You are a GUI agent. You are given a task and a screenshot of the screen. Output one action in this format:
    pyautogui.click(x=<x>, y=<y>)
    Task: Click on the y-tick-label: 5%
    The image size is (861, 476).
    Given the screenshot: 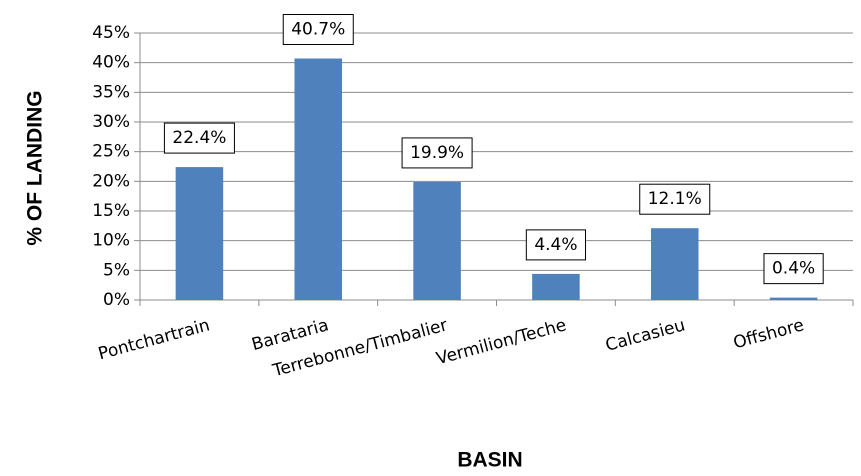 What is the action you would take?
    pyautogui.click(x=116, y=270)
    